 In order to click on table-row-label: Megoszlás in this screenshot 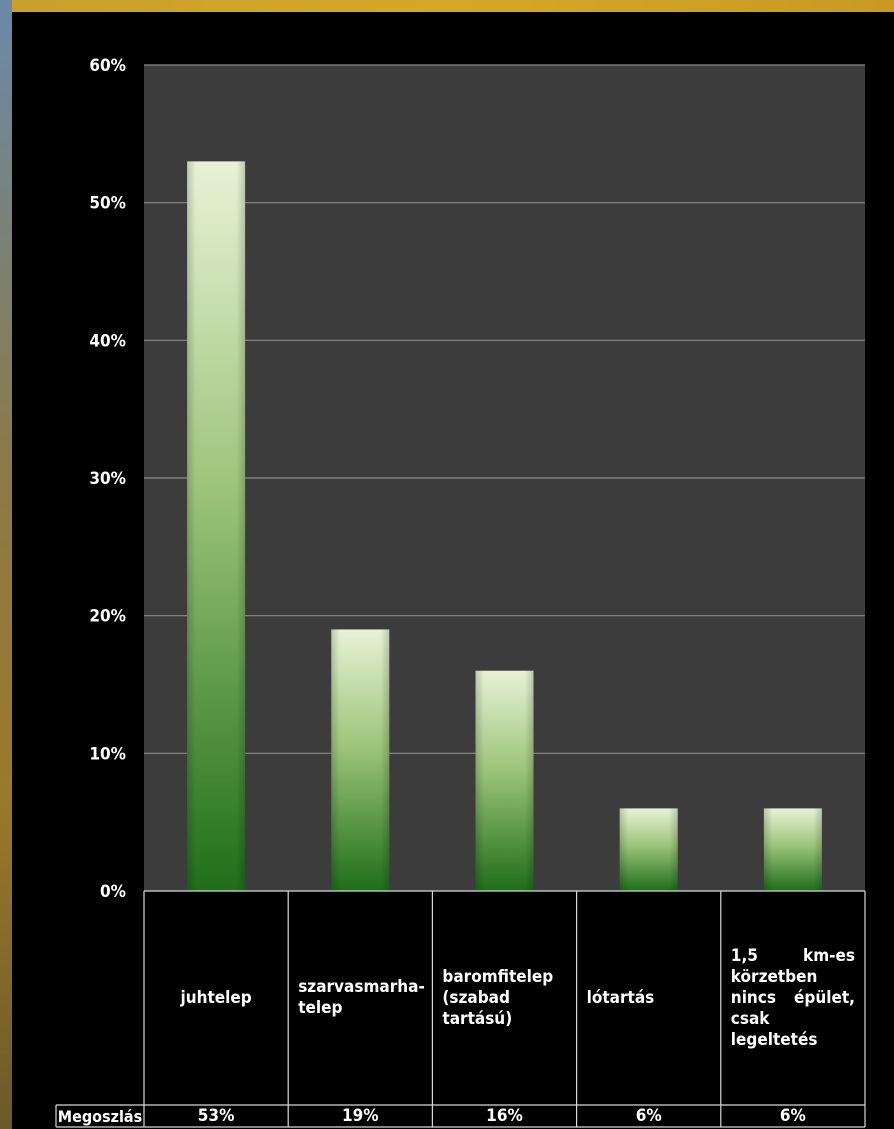, I will do `click(100, 1116)`.